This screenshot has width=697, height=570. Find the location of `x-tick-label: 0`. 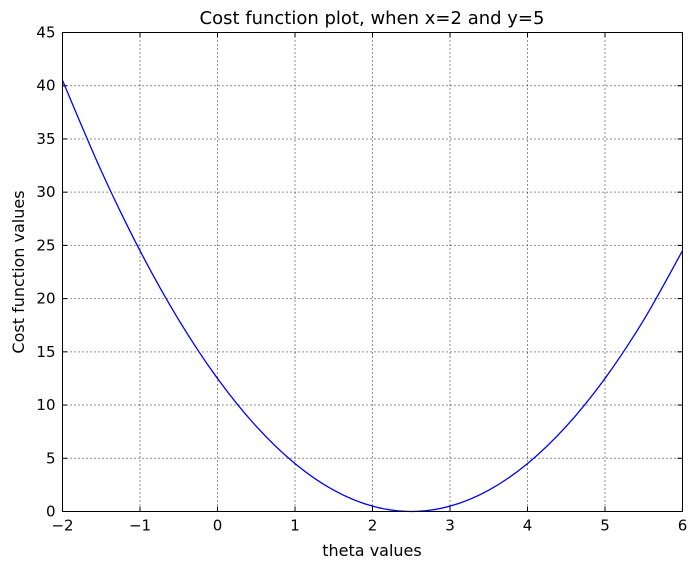

x-tick-label: 0 is located at coordinates (218, 526).